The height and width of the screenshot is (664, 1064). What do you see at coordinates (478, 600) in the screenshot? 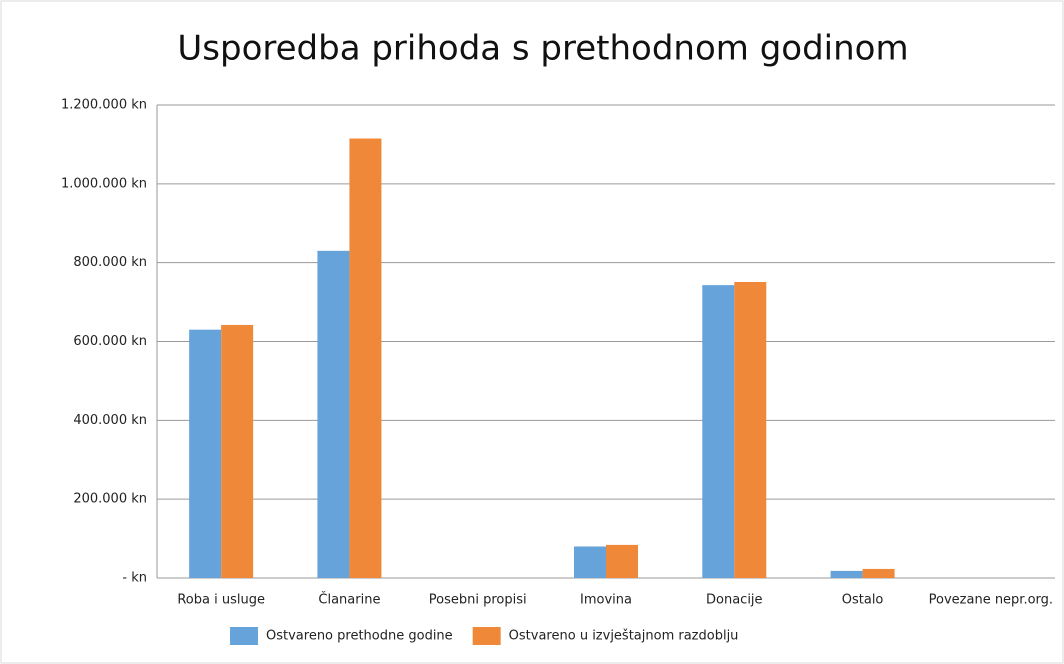
I see `x-tick-label: Posebni propisi` at bounding box center [478, 600].